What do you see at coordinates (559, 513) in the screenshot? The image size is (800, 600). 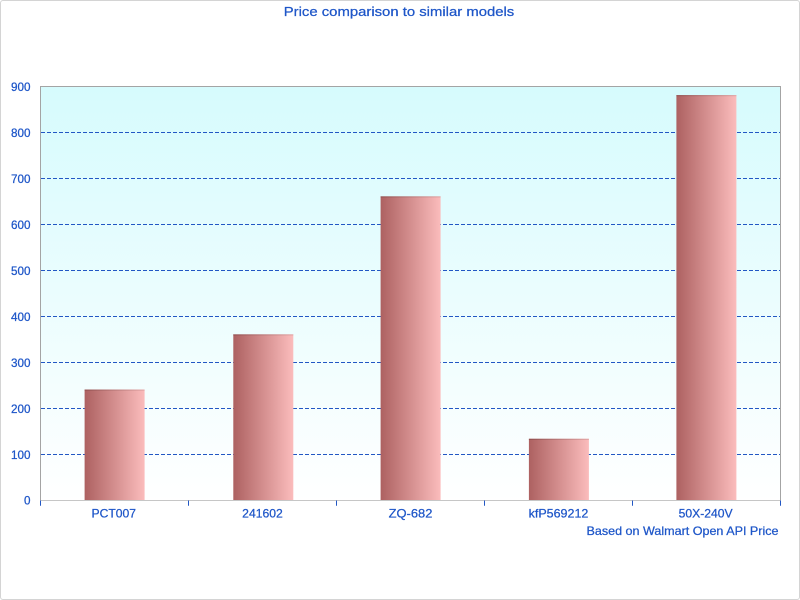 I see `svg-text: kfP569212` at bounding box center [559, 513].